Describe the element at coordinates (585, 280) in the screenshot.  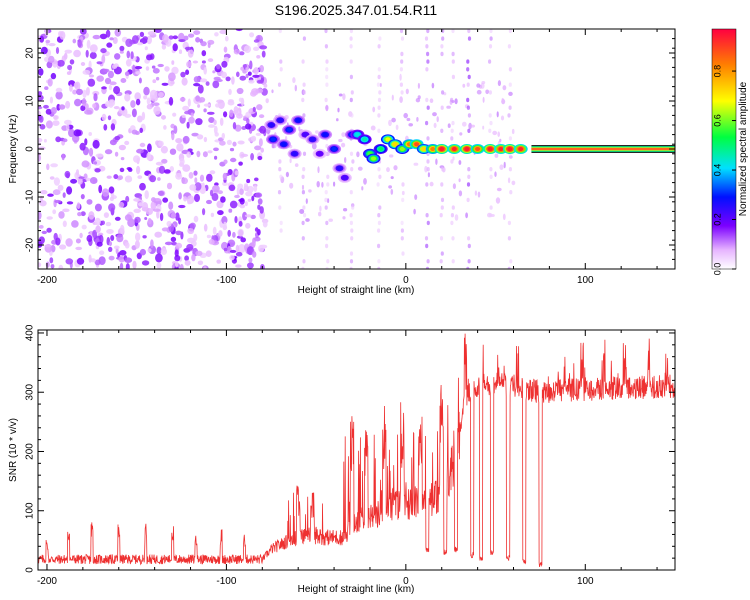
I see `x-tick-label: 100` at that location.